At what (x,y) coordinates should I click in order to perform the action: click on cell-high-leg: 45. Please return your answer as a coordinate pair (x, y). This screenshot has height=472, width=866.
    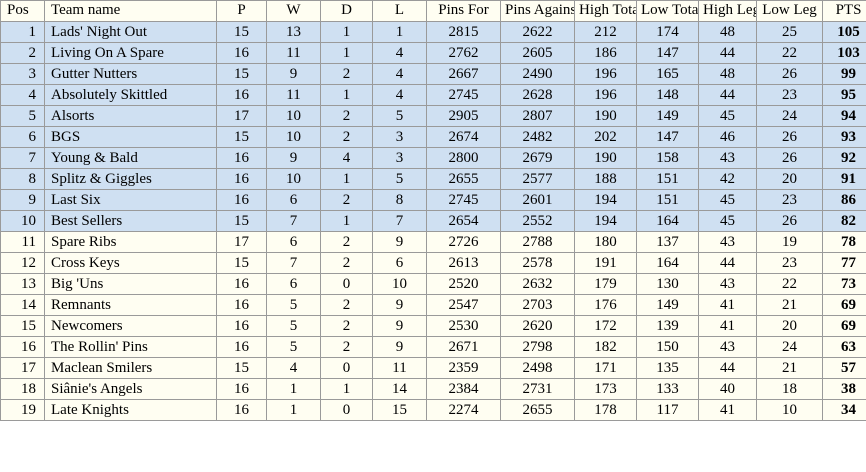
    Looking at the image, I should click on (727, 221).